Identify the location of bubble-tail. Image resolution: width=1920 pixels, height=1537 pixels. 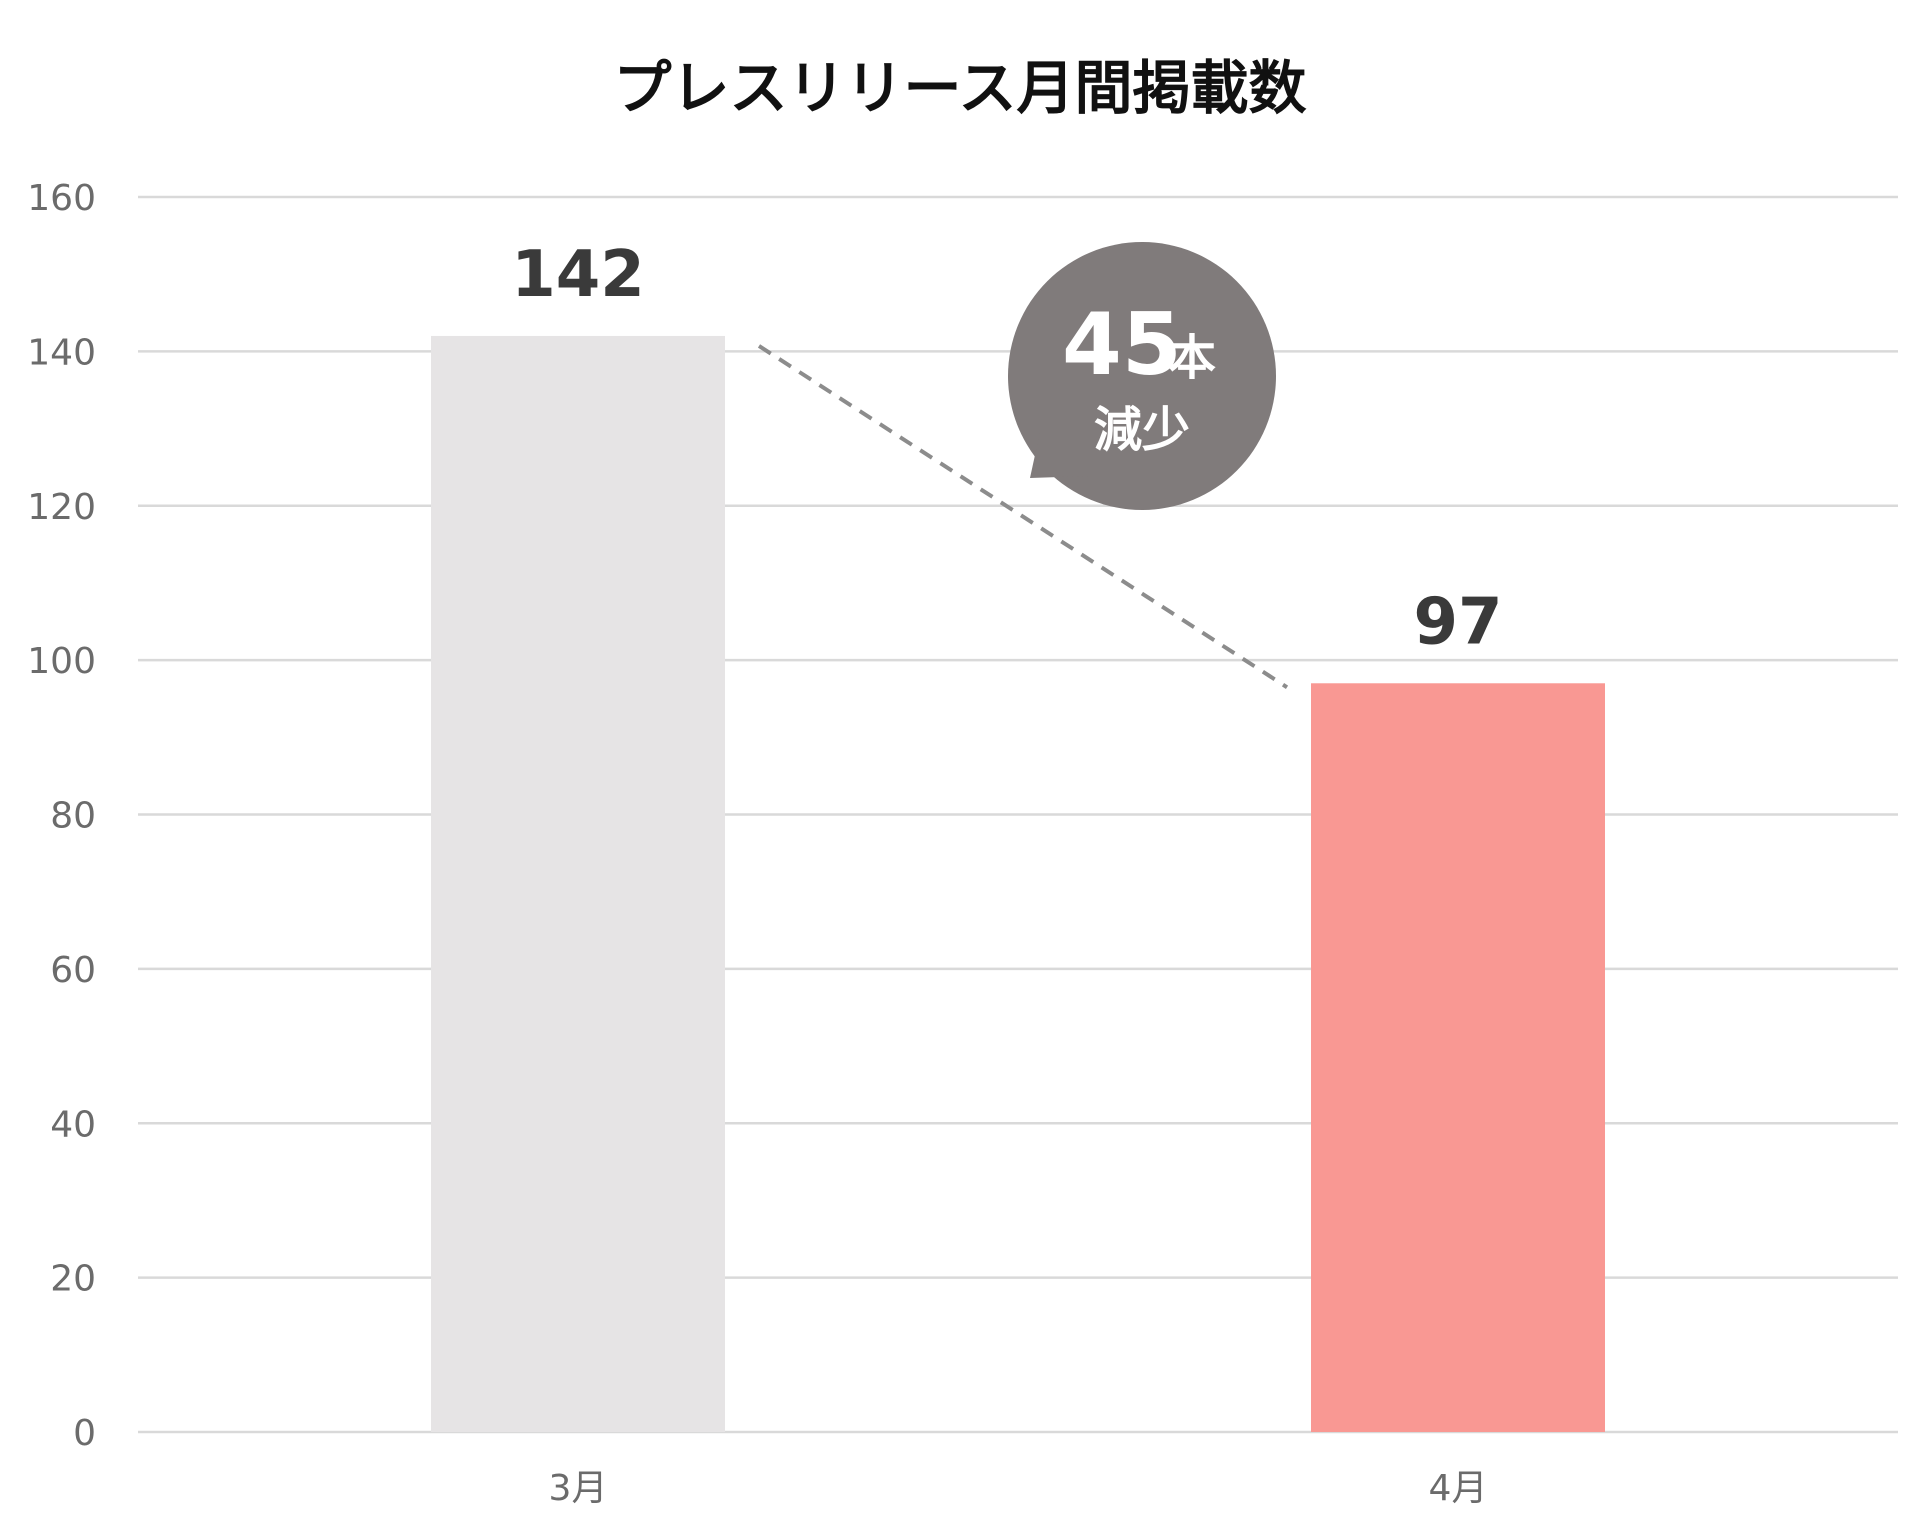
(1060, 455).